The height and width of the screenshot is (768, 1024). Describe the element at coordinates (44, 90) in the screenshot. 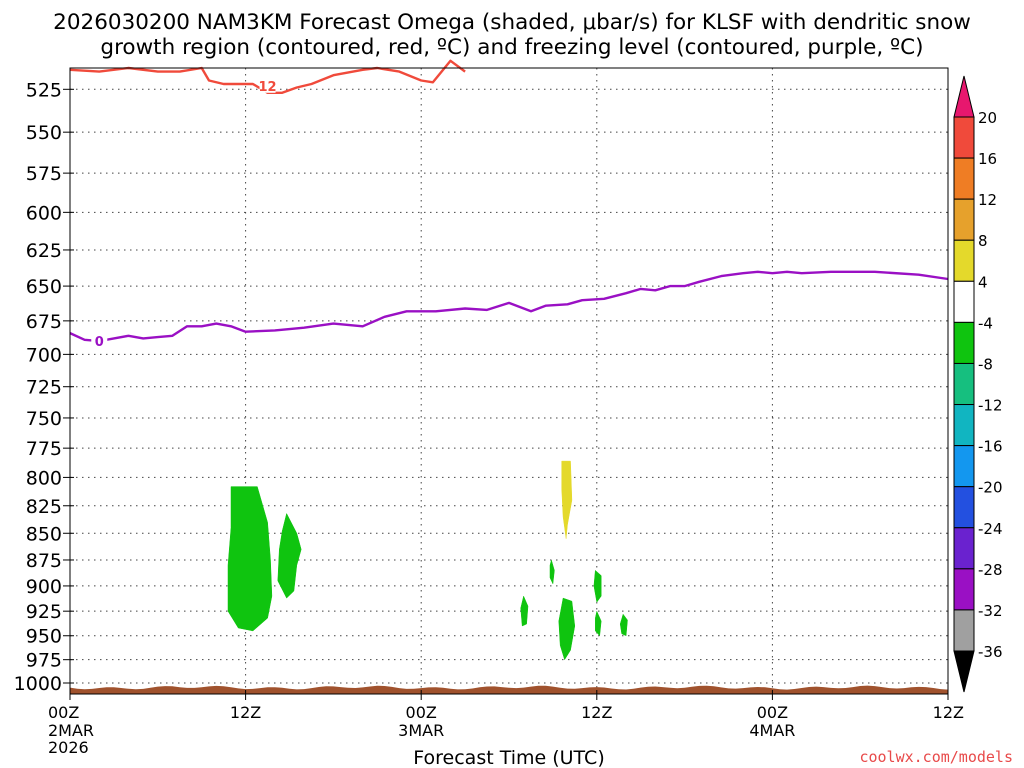

I see `y-tick-label: 525` at that location.